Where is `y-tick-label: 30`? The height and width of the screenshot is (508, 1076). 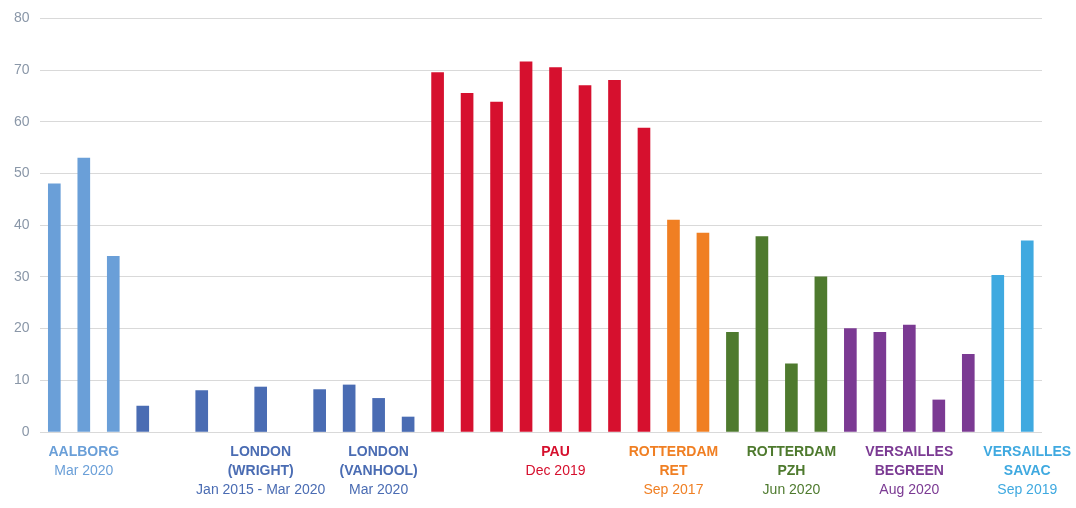 y-tick-label: 30 is located at coordinates (21, 275).